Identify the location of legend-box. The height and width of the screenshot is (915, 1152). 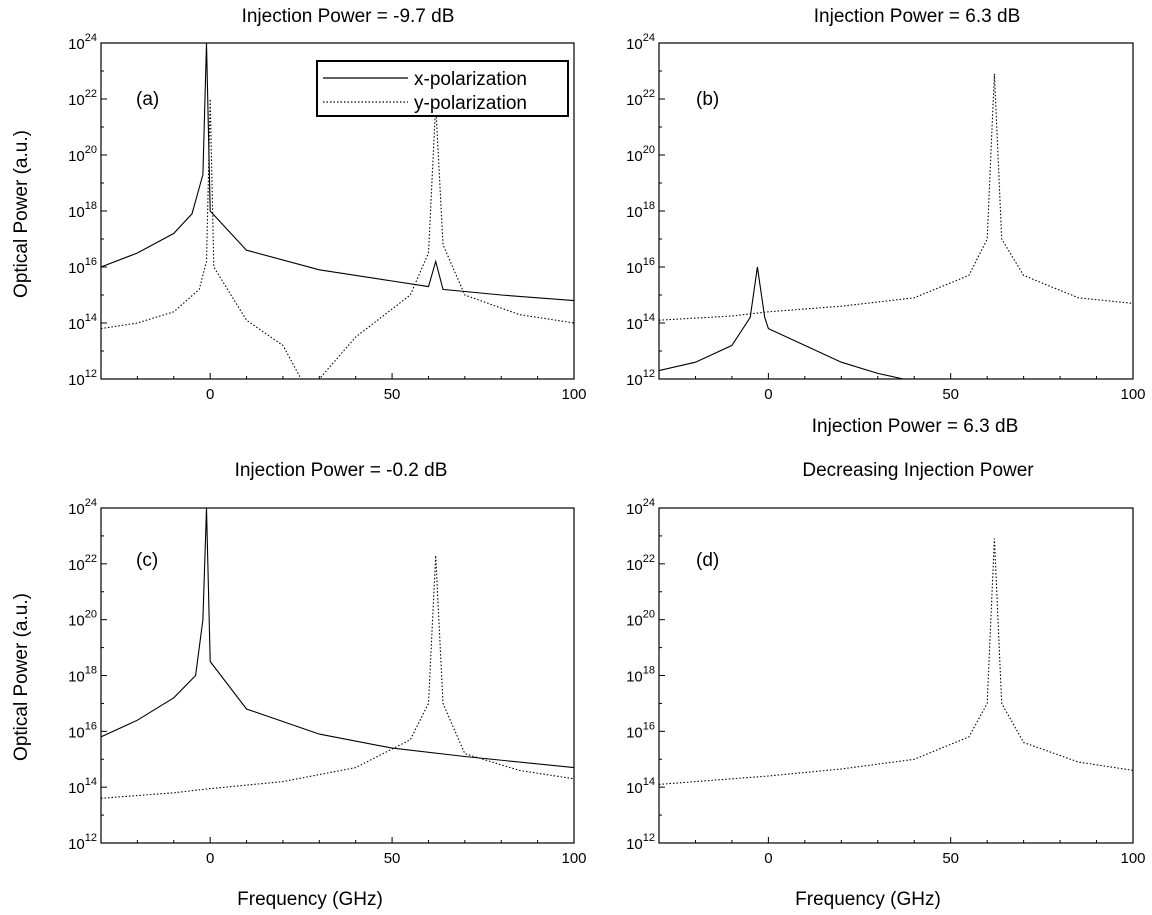
(442, 88).